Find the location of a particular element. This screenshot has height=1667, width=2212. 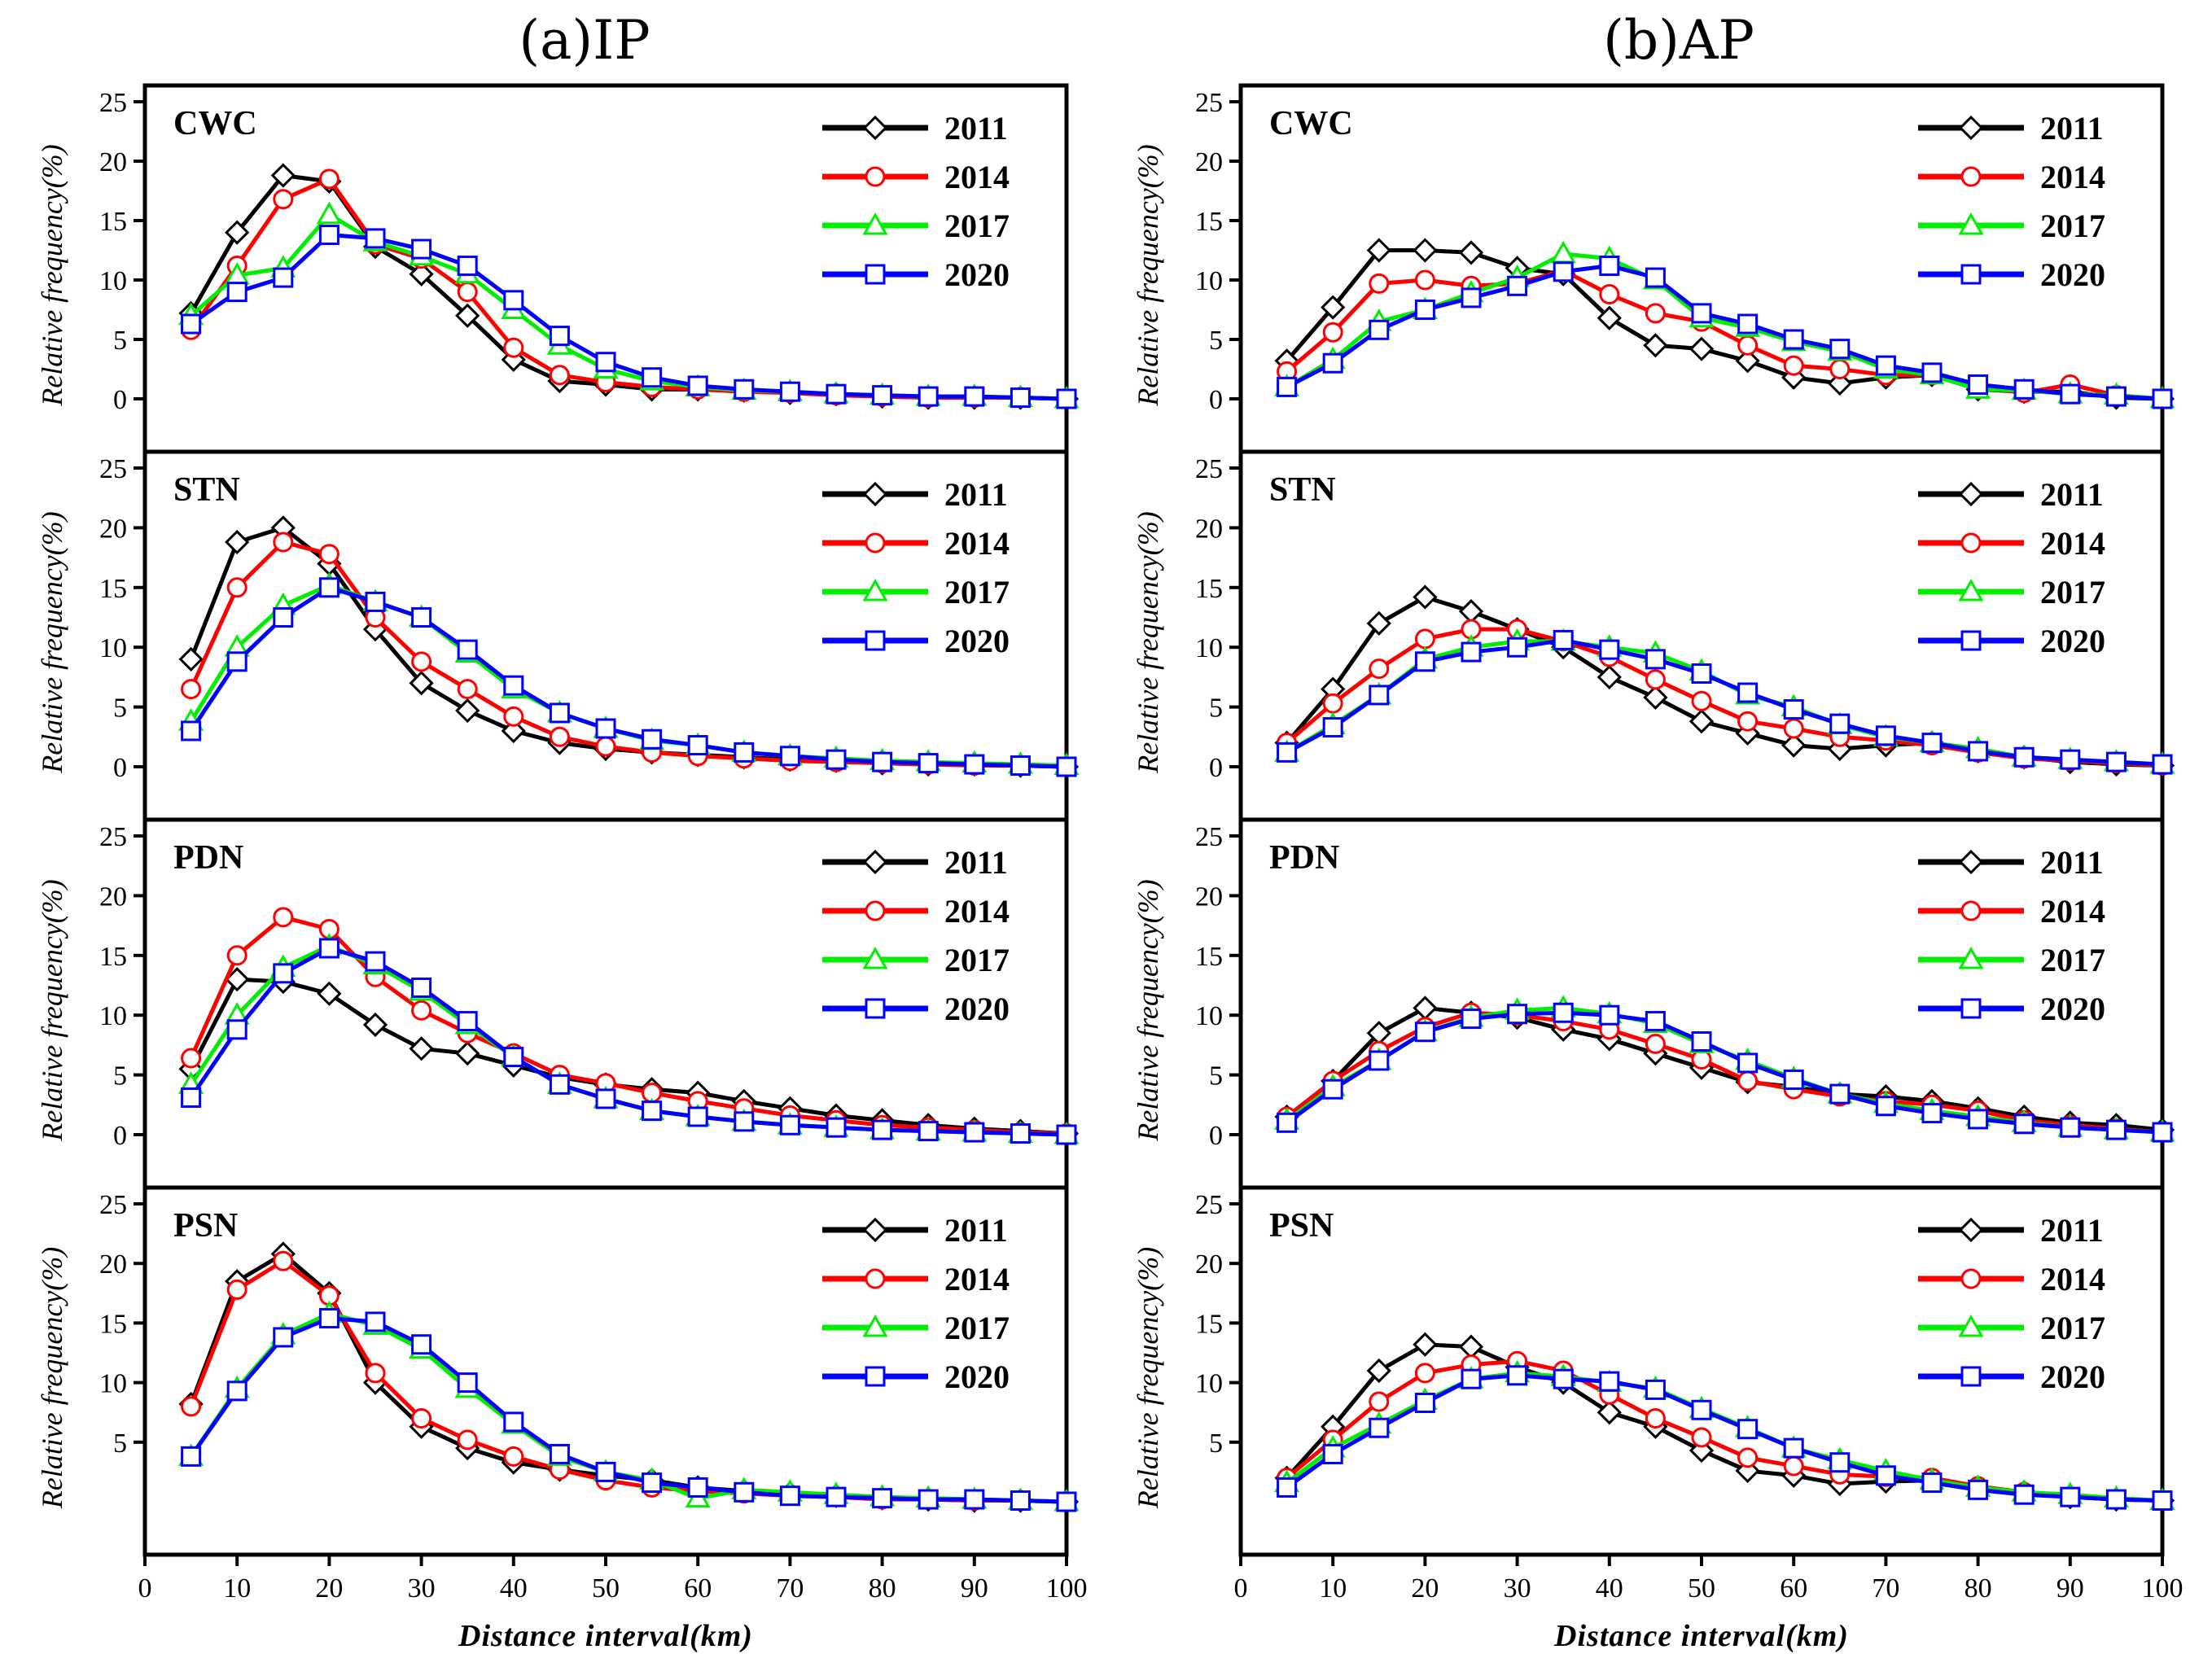

x-axis-label: Distance interval(km) is located at coordinates (605, 1636).